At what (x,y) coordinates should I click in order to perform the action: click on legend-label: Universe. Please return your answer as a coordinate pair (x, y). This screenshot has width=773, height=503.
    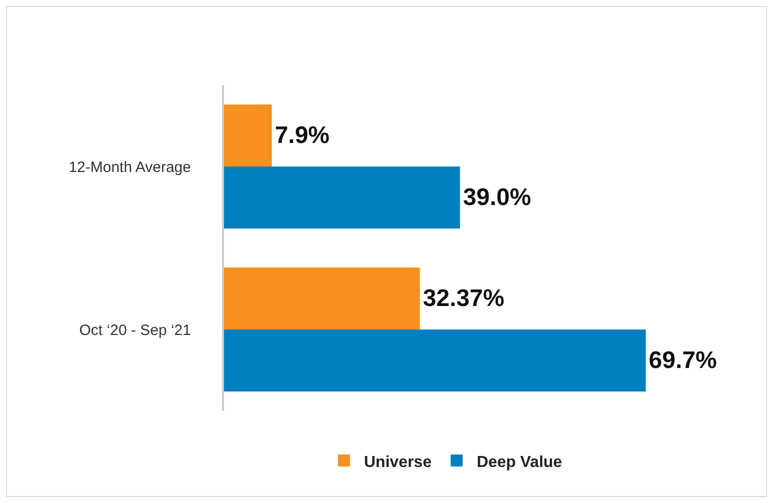
    Looking at the image, I should click on (398, 462).